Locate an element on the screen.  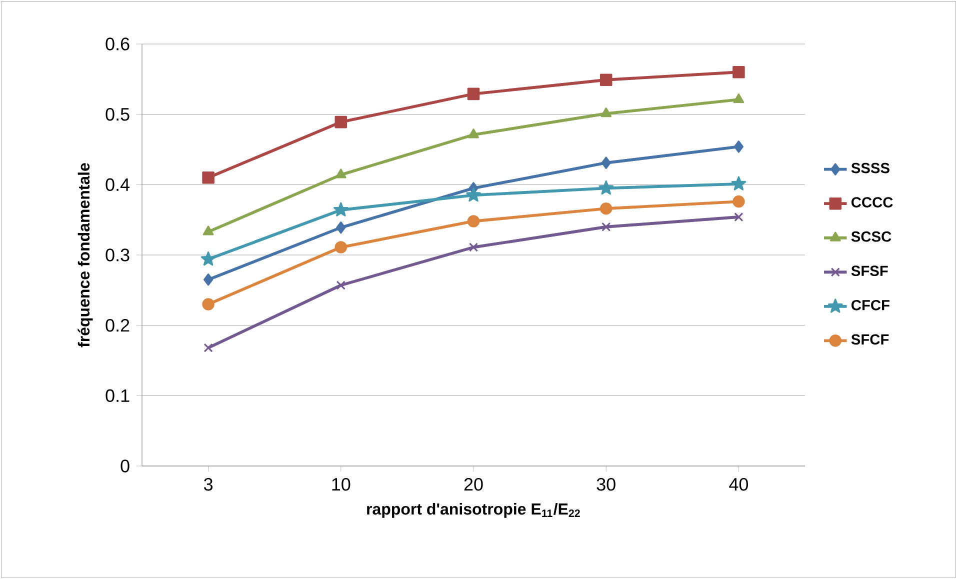
legend-label: CFCF is located at coordinates (871, 305).